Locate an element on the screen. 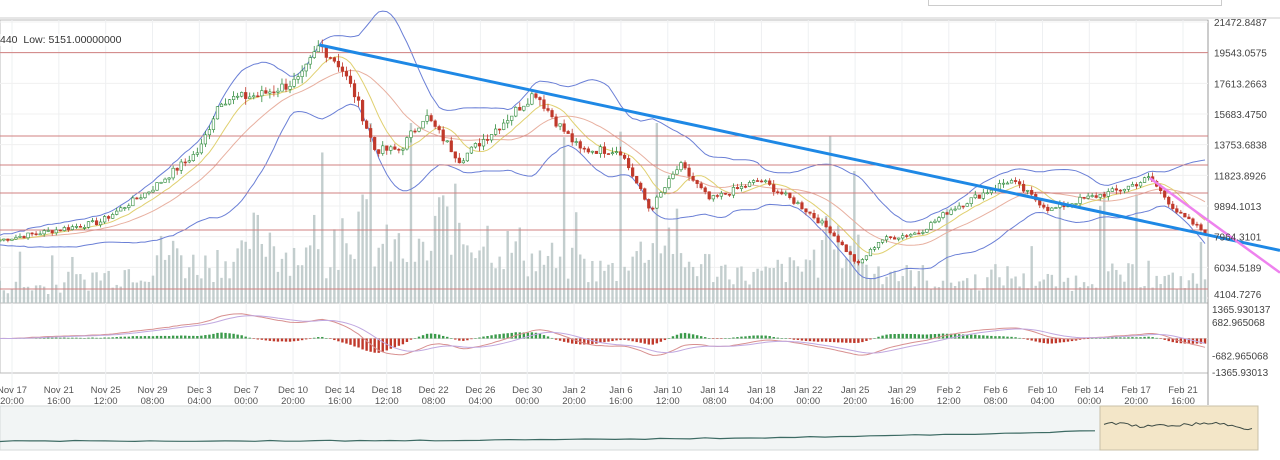 This screenshot has width=1280, height=460. x-axis-label-time: 08:00 is located at coordinates (715, 401).